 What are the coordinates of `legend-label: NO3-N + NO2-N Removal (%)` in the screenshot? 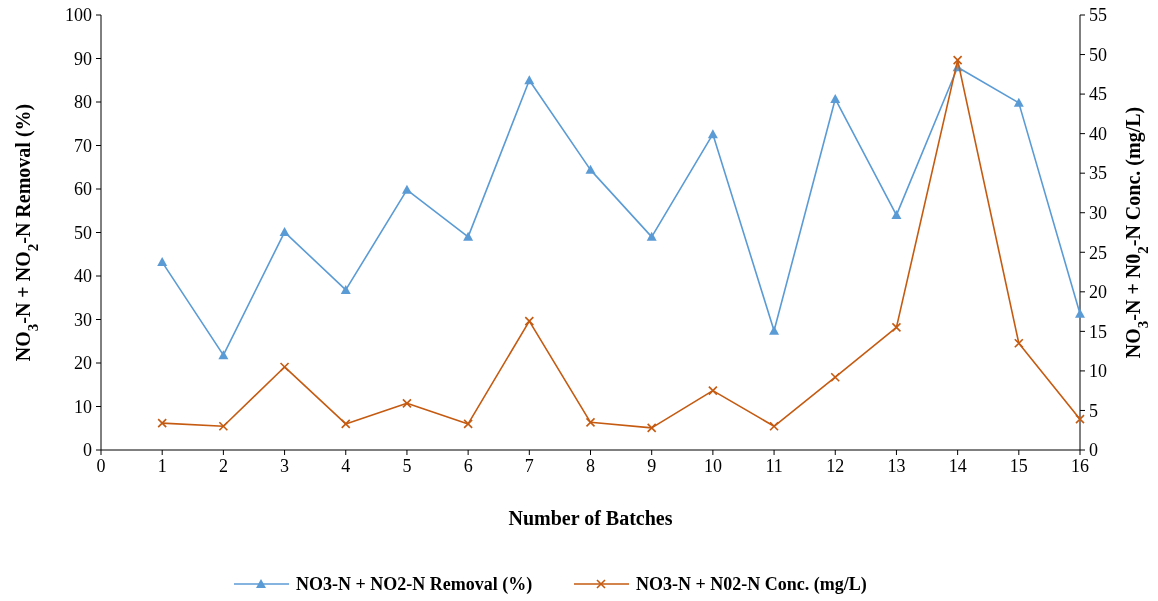 It's located at (414, 585).